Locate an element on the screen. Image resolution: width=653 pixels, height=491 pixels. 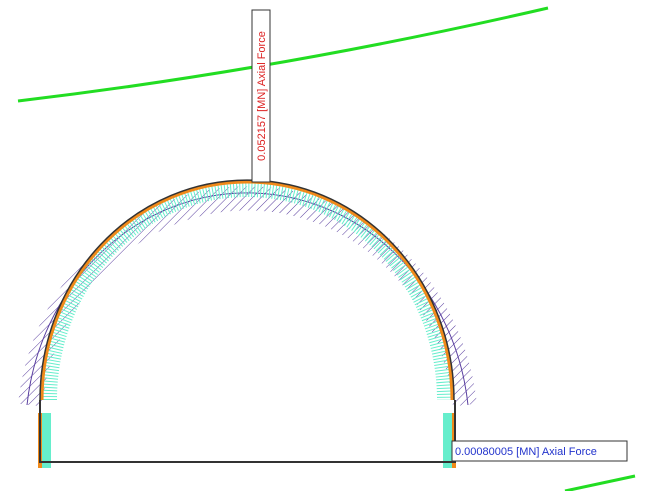
ground-line is located at coordinates (600, 482).